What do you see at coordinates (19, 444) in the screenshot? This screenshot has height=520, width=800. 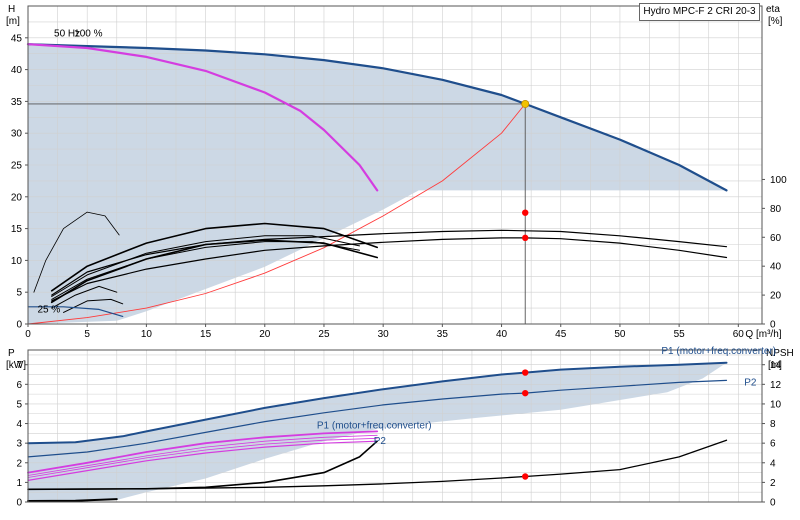 I see `y-tick-label: 3` at bounding box center [19, 444].